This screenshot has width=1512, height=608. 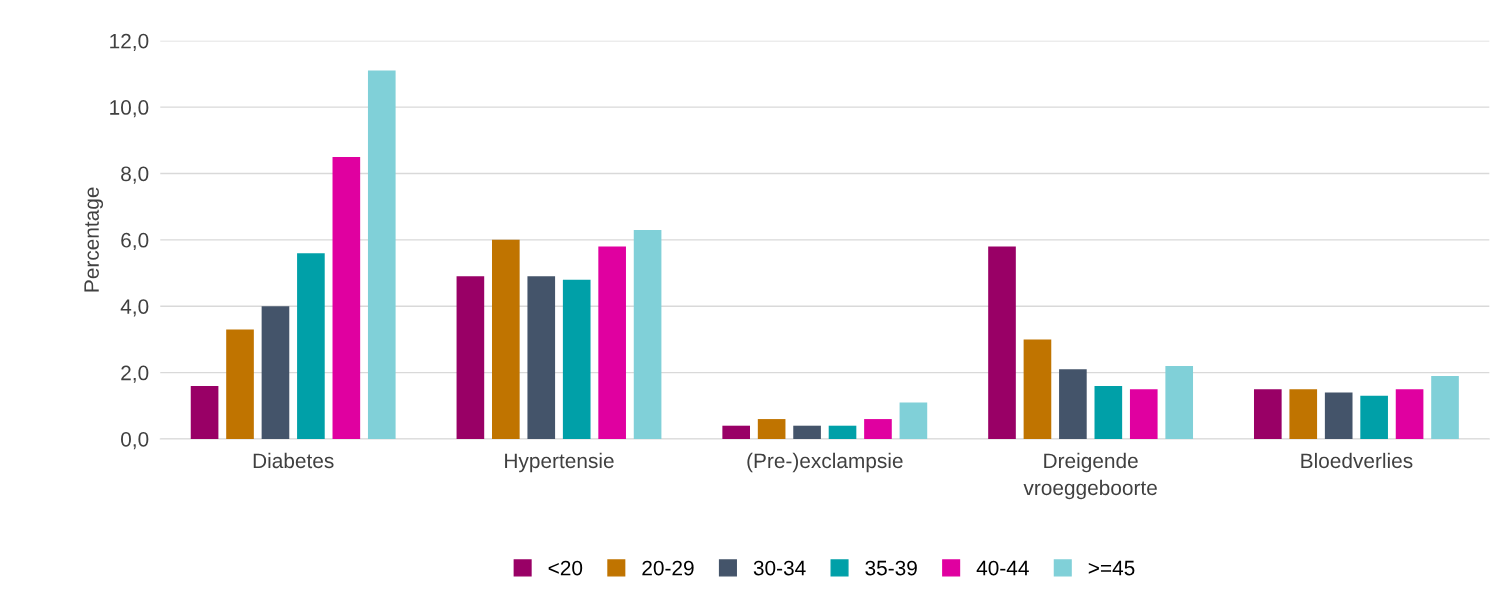 What do you see at coordinates (293, 460) in the screenshot?
I see `x-tick-label: Diabetes` at bounding box center [293, 460].